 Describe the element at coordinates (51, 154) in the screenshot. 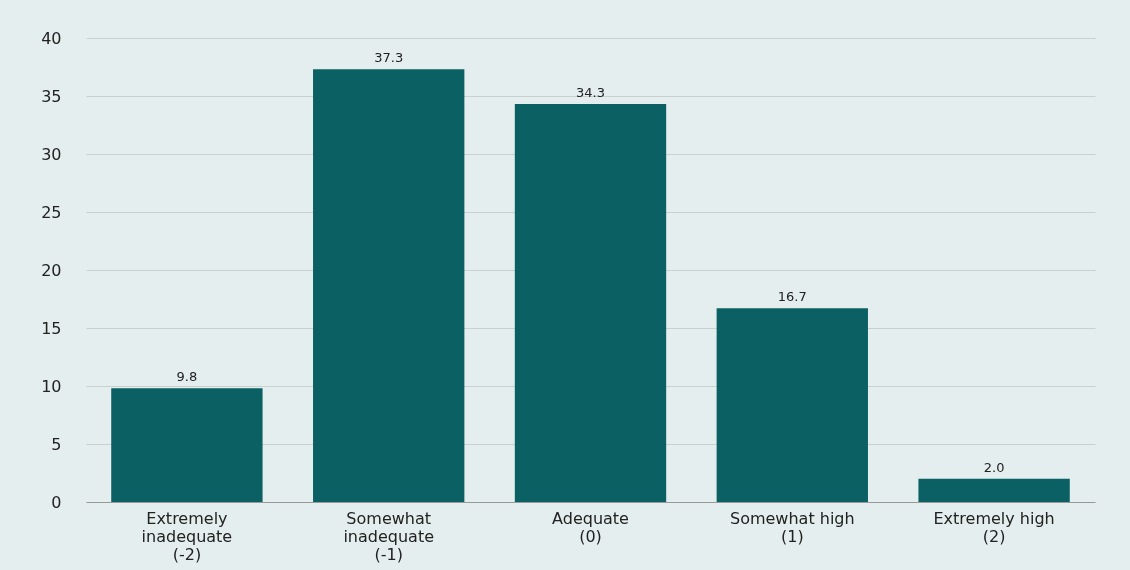

I see `y-tick-label: 30` at that location.